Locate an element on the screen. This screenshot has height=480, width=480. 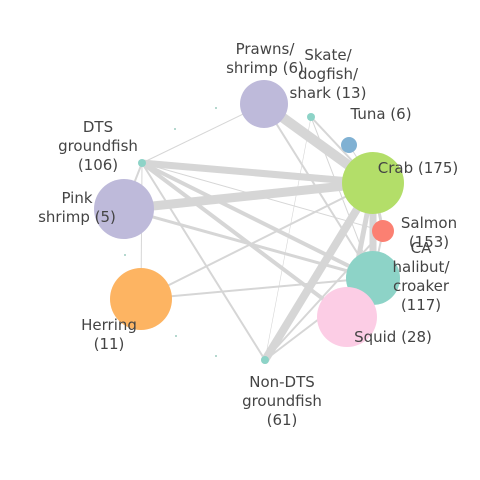
node-label-herring: Herring (11) is located at coordinates (109, 334).